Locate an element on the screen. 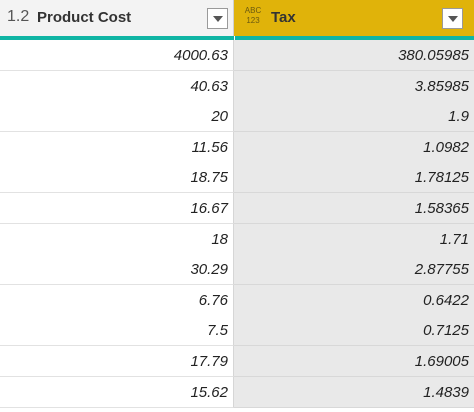 The image size is (474, 412). cell: 1.4839 is located at coordinates (354, 392).